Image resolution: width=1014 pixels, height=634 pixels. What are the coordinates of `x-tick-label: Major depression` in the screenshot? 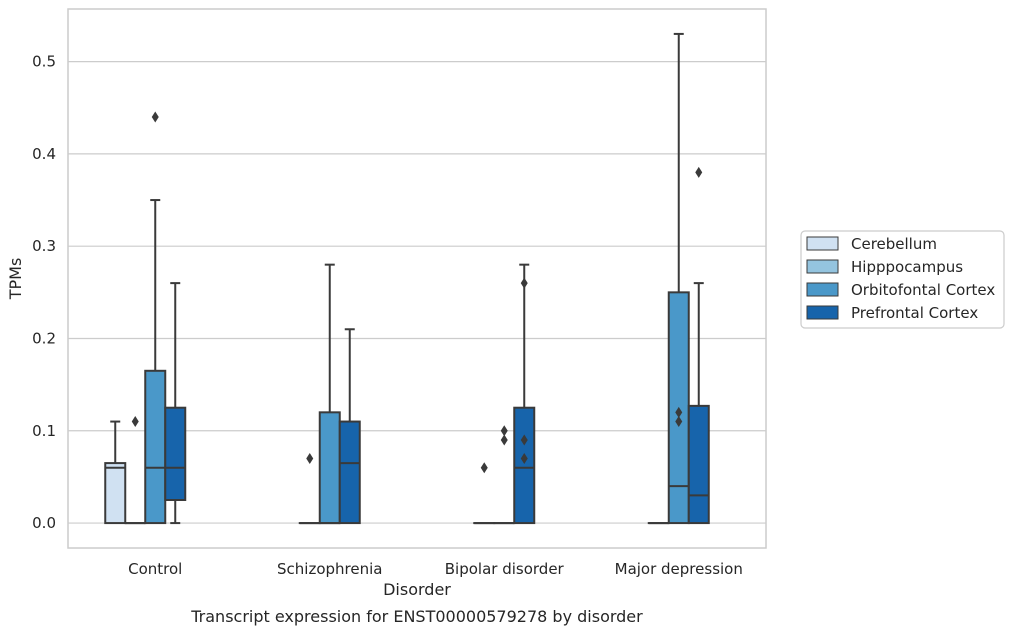 It's located at (679, 569).